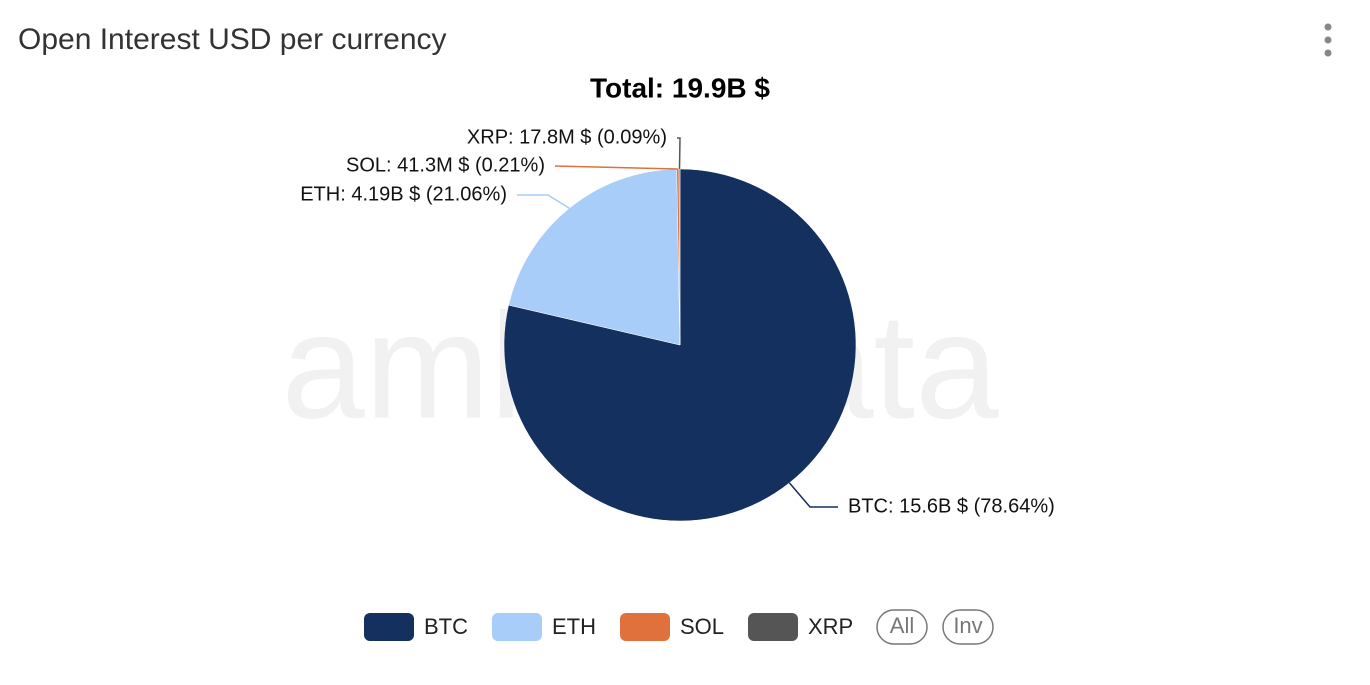  I want to click on chart-subtitle: Total: 19.9B $, so click(680, 87).